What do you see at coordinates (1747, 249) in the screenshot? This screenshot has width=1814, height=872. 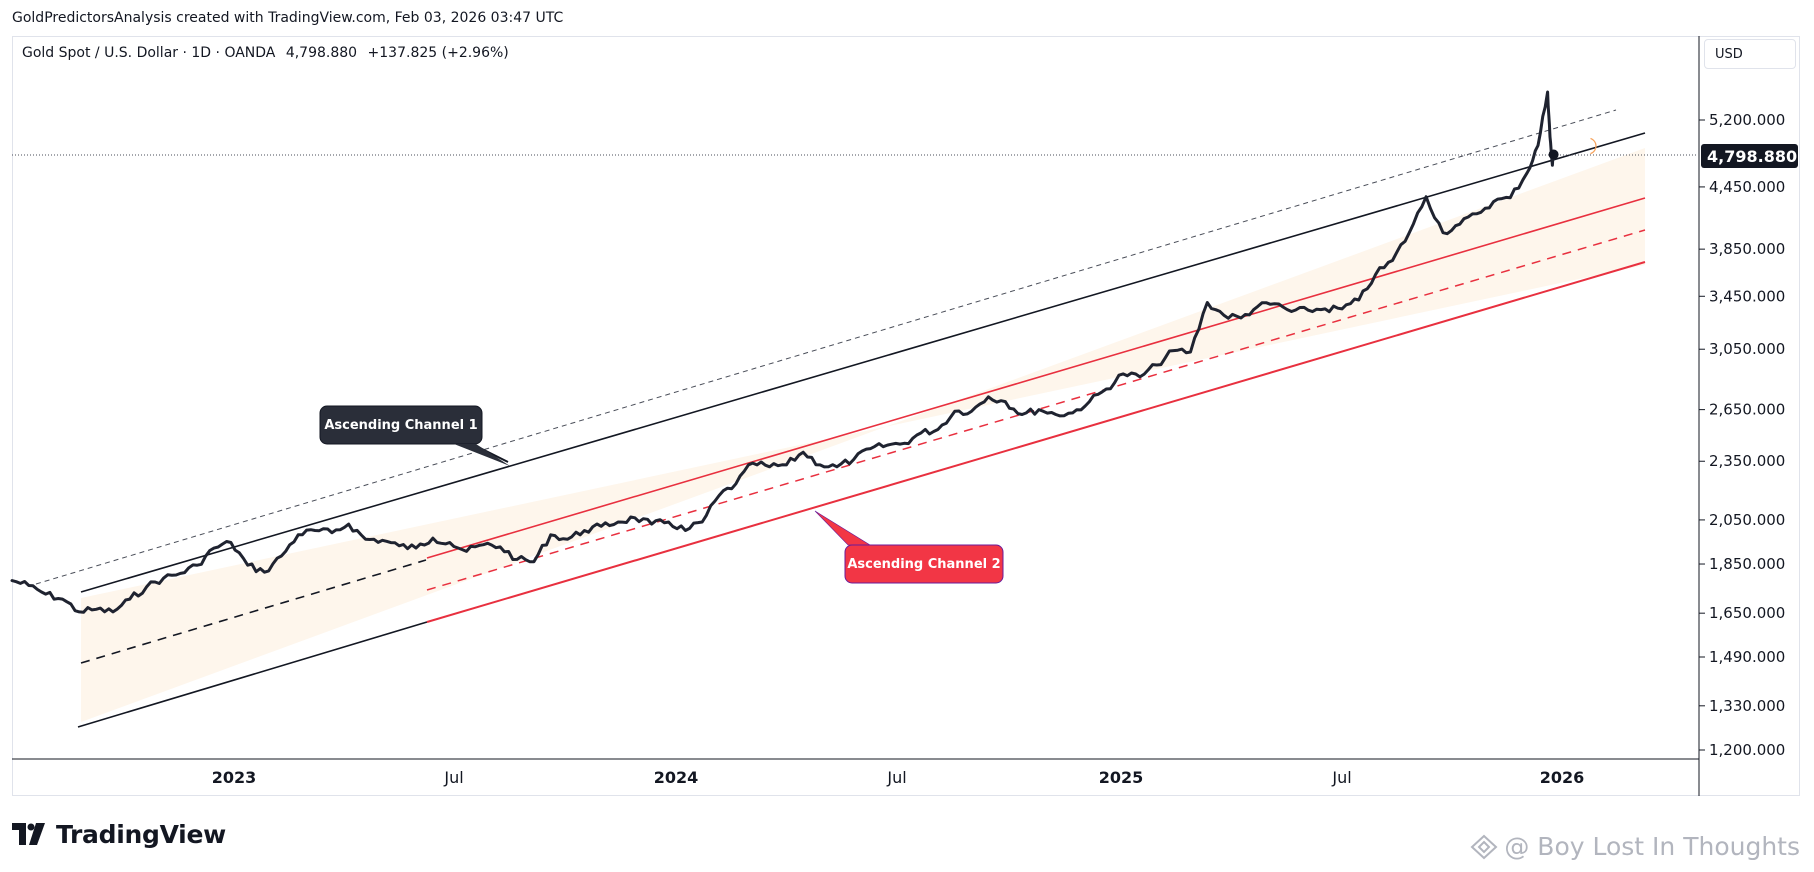 I see `price-tick-label: 3,850.000` at bounding box center [1747, 249].